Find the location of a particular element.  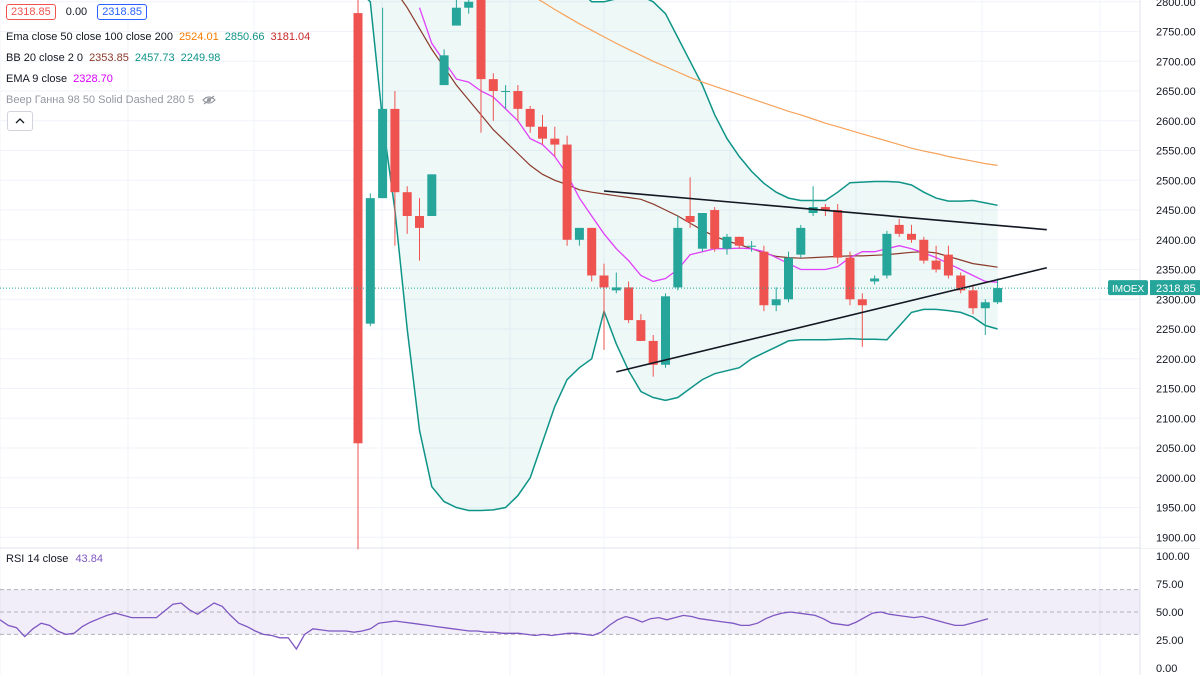

rsi-legend-title: RSI 14 close is located at coordinates (37, 559).